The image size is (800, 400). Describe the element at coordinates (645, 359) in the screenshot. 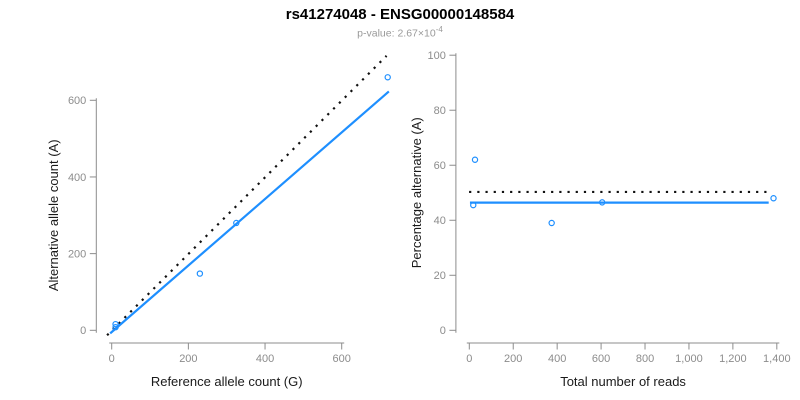

I see `x-tick-label: 800` at that location.